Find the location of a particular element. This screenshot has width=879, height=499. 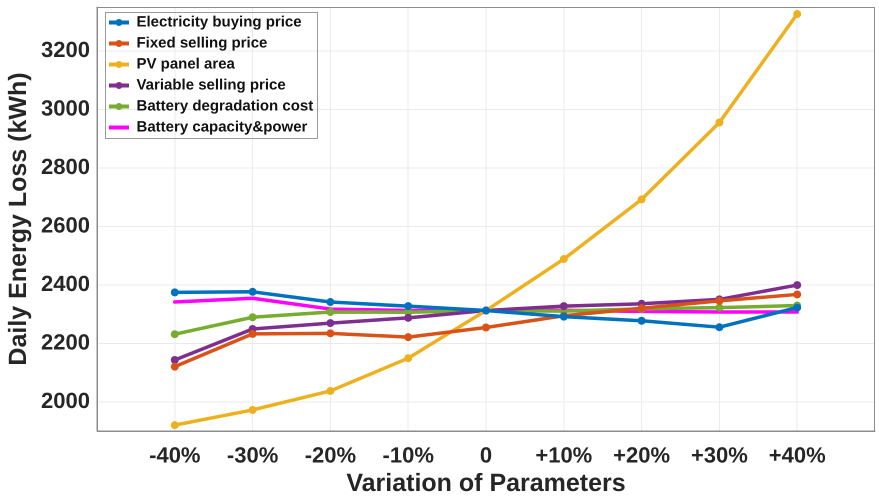

y-tick-label: 2400 is located at coordinates (65, 283).